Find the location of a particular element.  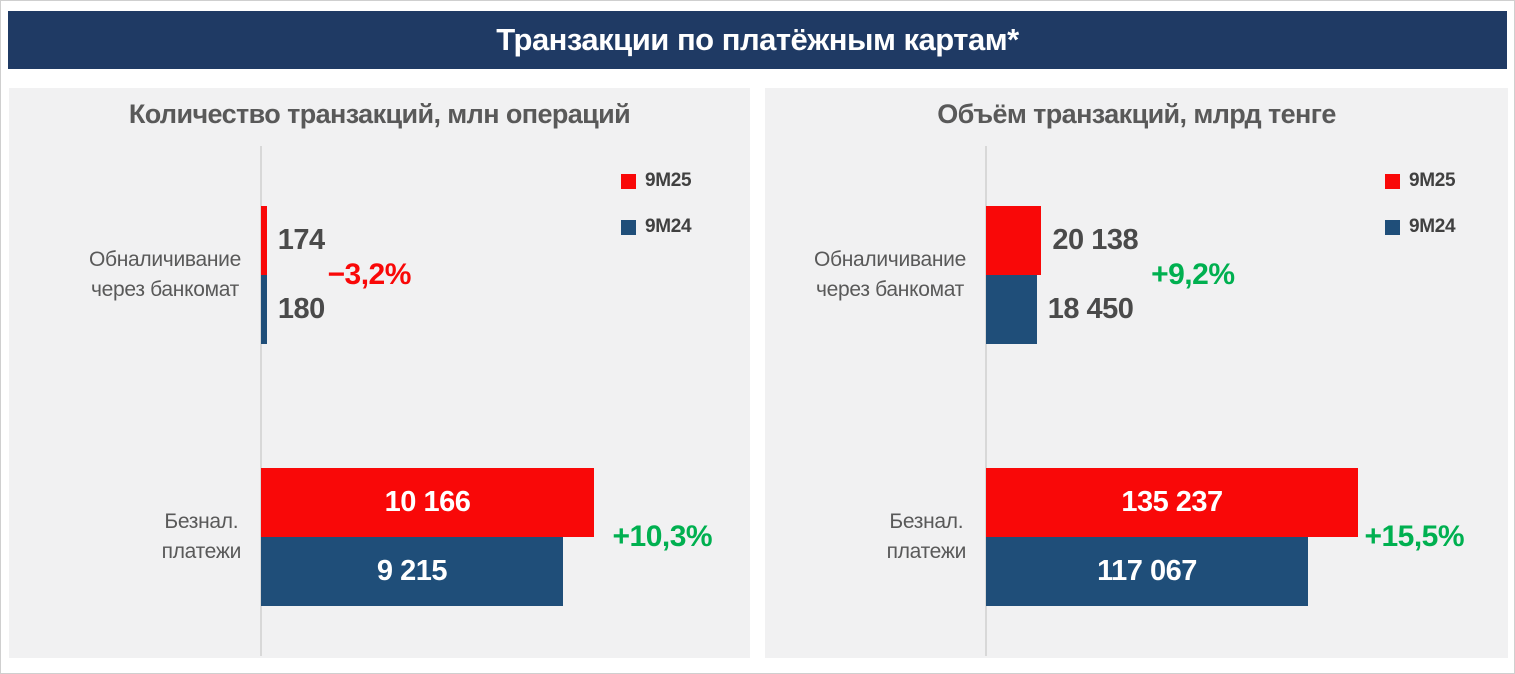

chart-row-1: Безнал. платежи 10 166 9 215 +10,3% is located at coordinates (449, 537).